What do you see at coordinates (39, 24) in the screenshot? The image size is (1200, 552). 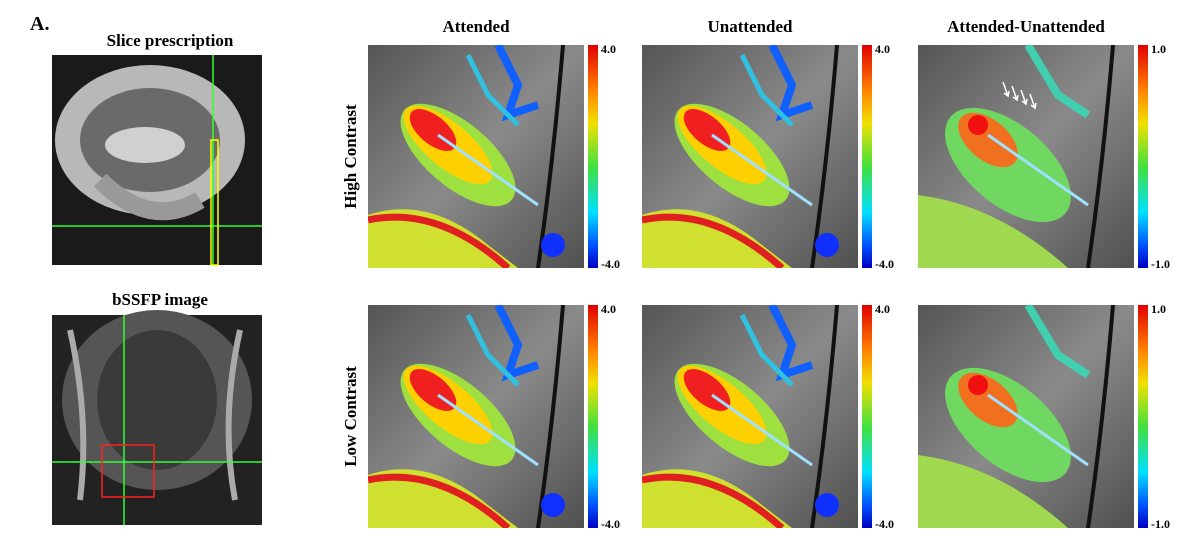 I see `figure-label: A.` at bounding box center [39, 24].